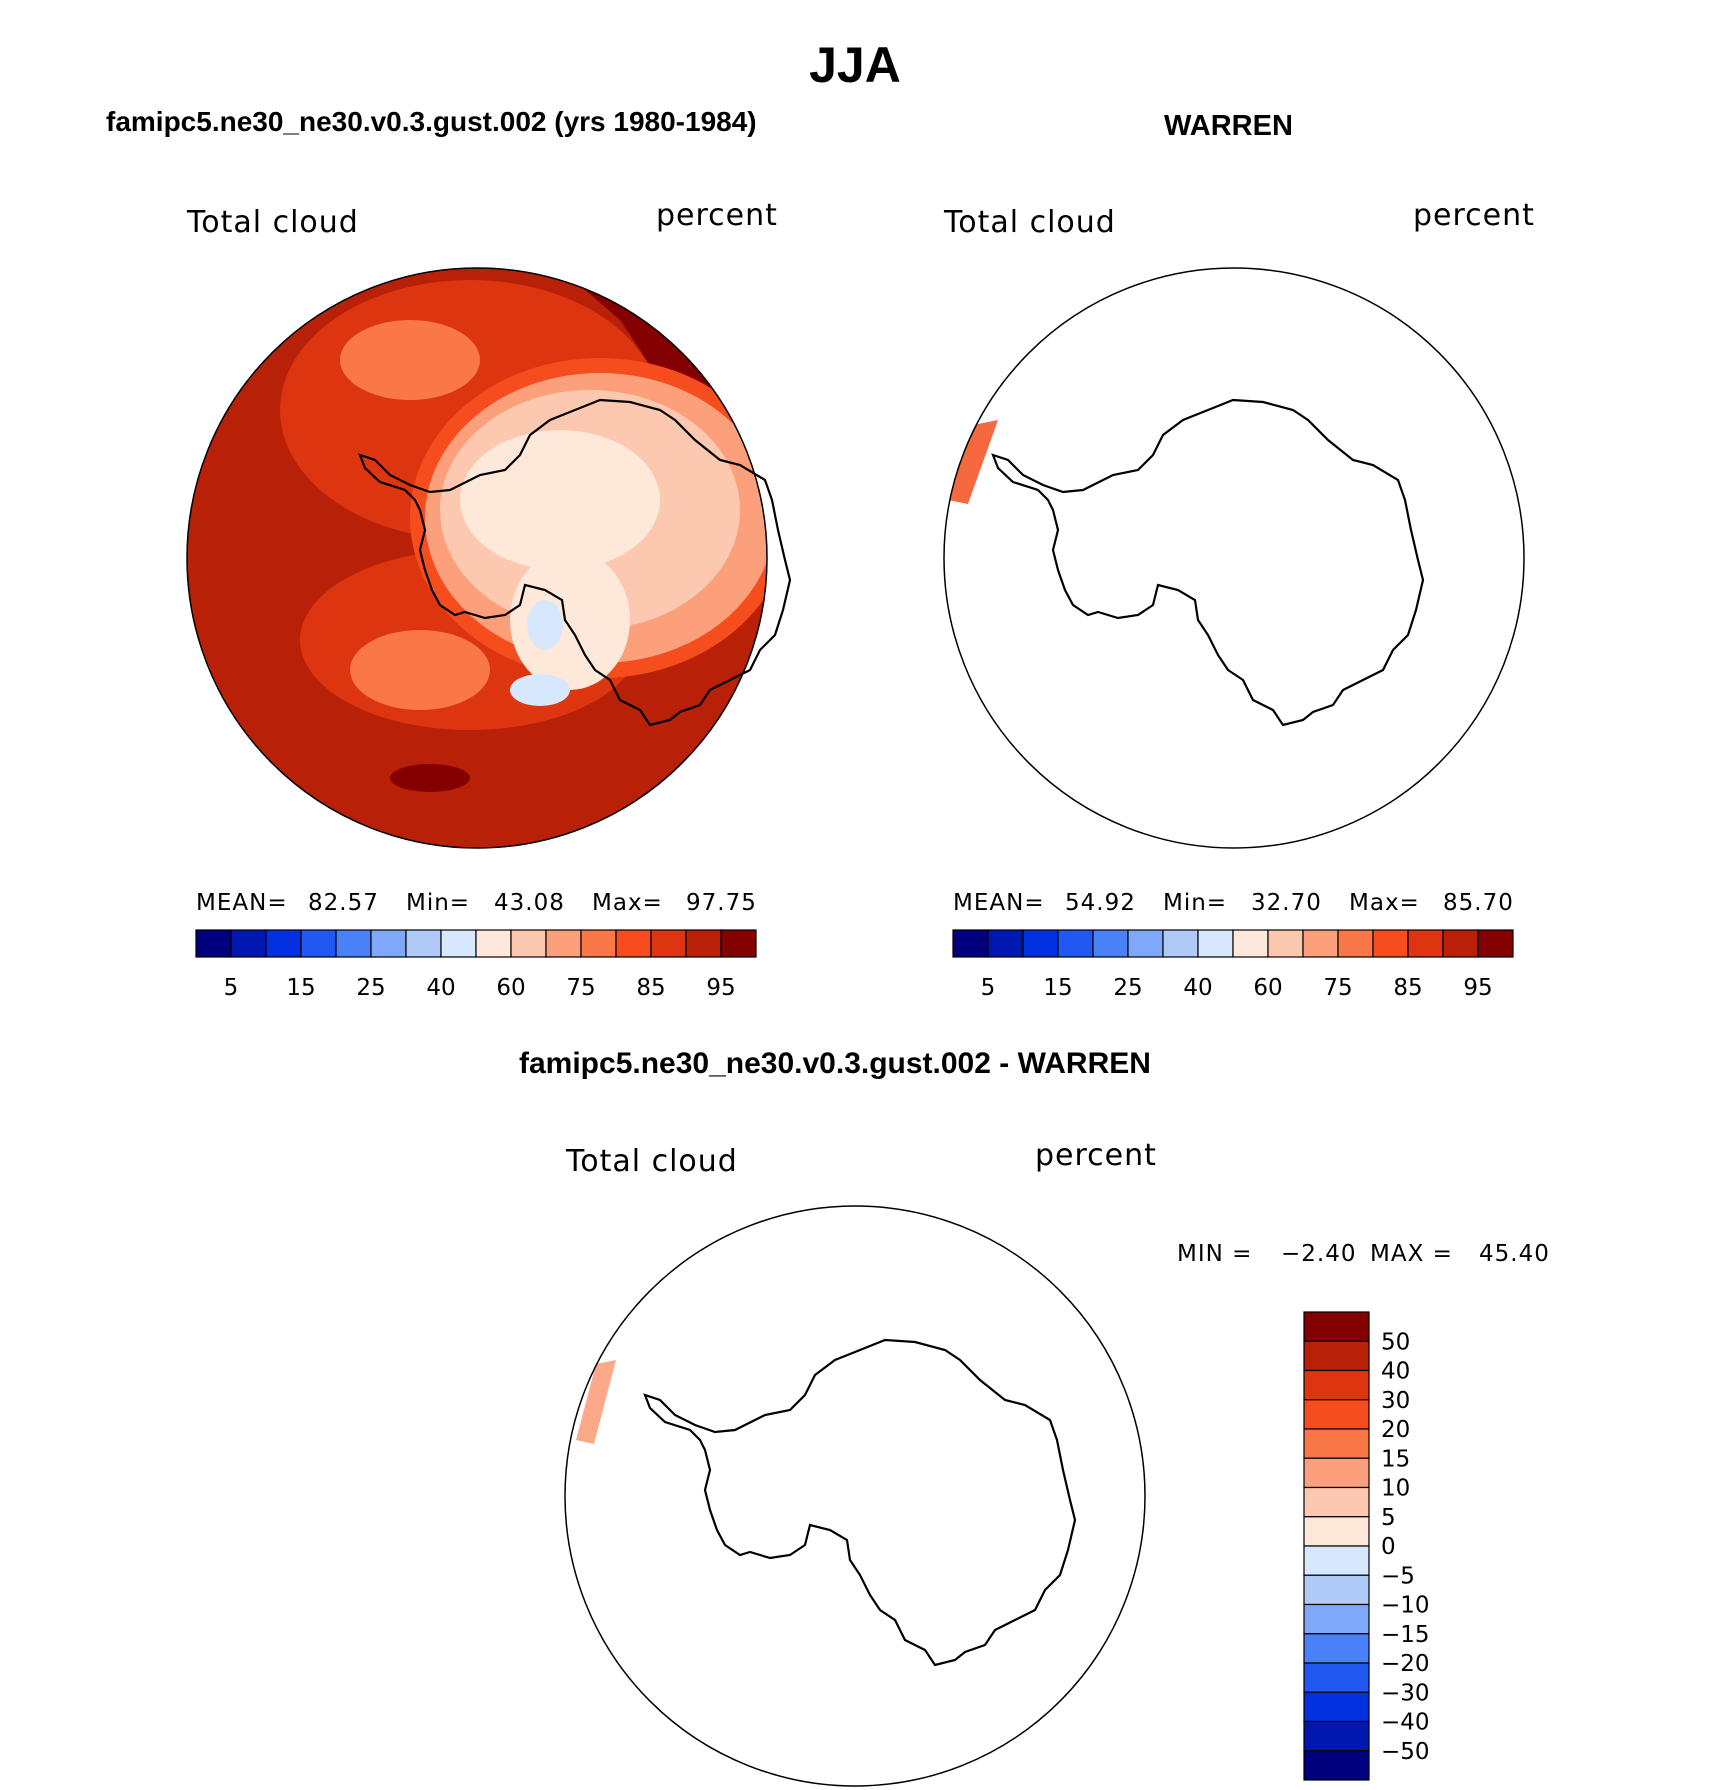  What do you see at coordinates (988, 988) in the screenshot?
I see `obs-colorbar-label: 5` at bounding box center [988, 988].